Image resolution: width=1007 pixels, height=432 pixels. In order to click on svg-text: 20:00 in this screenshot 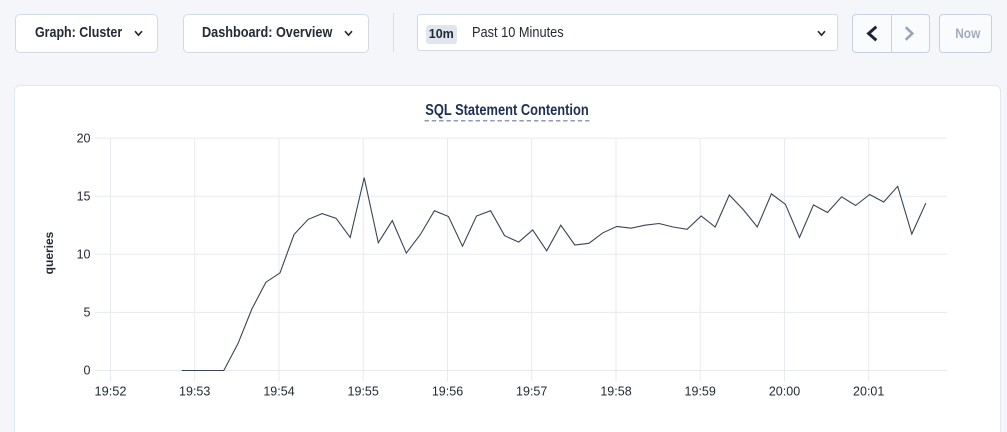, I will do `click(784, 391)`.